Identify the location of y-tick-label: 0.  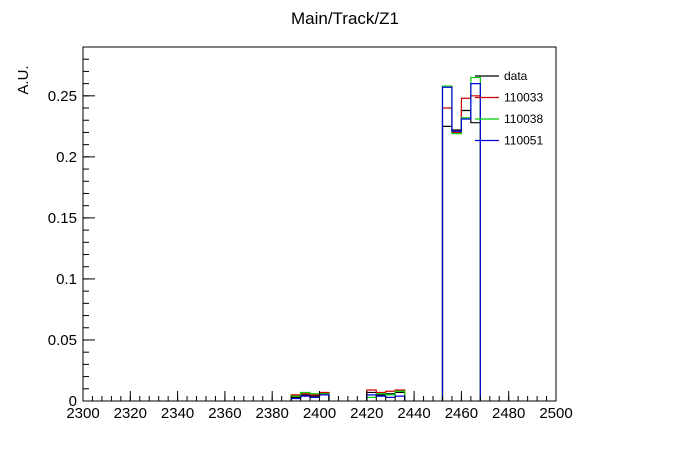
(73, 401).